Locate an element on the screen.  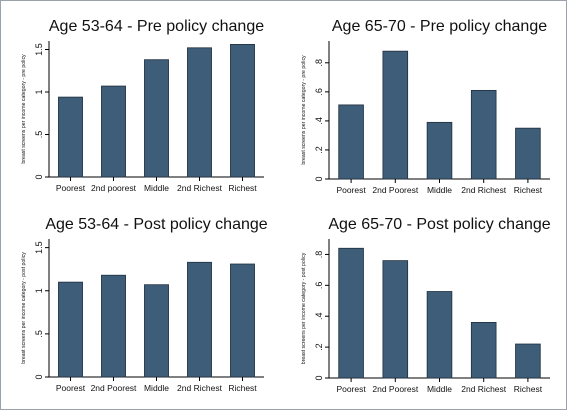
chart-title: Age 65-70 - Pre policy change is located at coordinates (439, 26).